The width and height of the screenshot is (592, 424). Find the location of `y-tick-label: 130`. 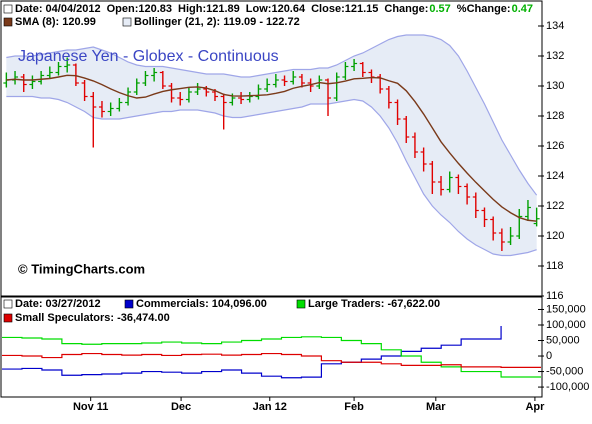

y-tick-label: 130 is located at coordinates (555, 86).